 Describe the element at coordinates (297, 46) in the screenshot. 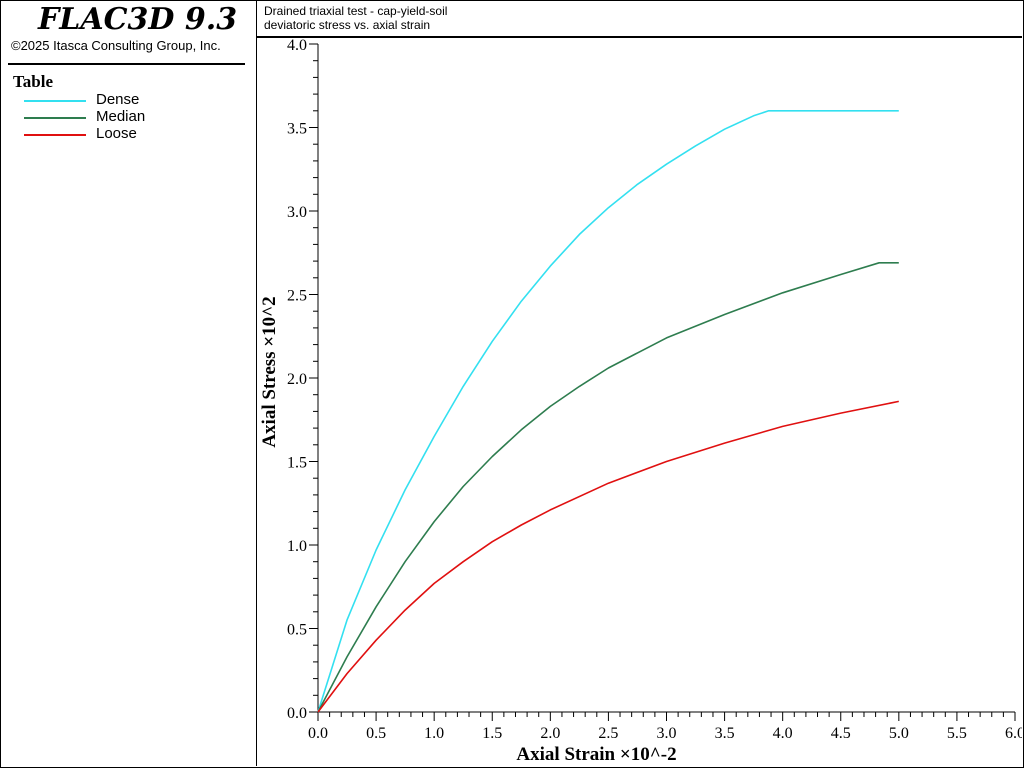

I see `y-tick-label: 4.0` at that location.